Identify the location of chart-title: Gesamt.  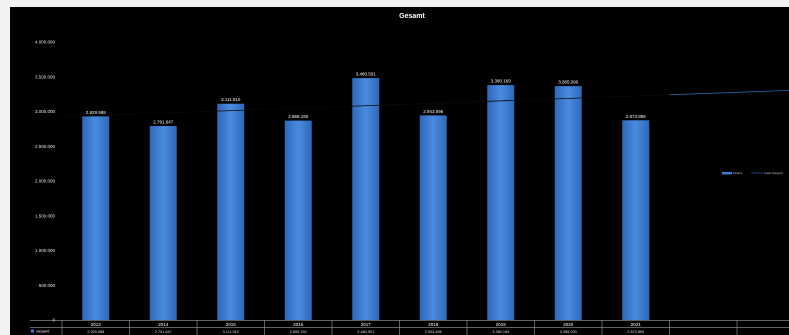
(412, 16).